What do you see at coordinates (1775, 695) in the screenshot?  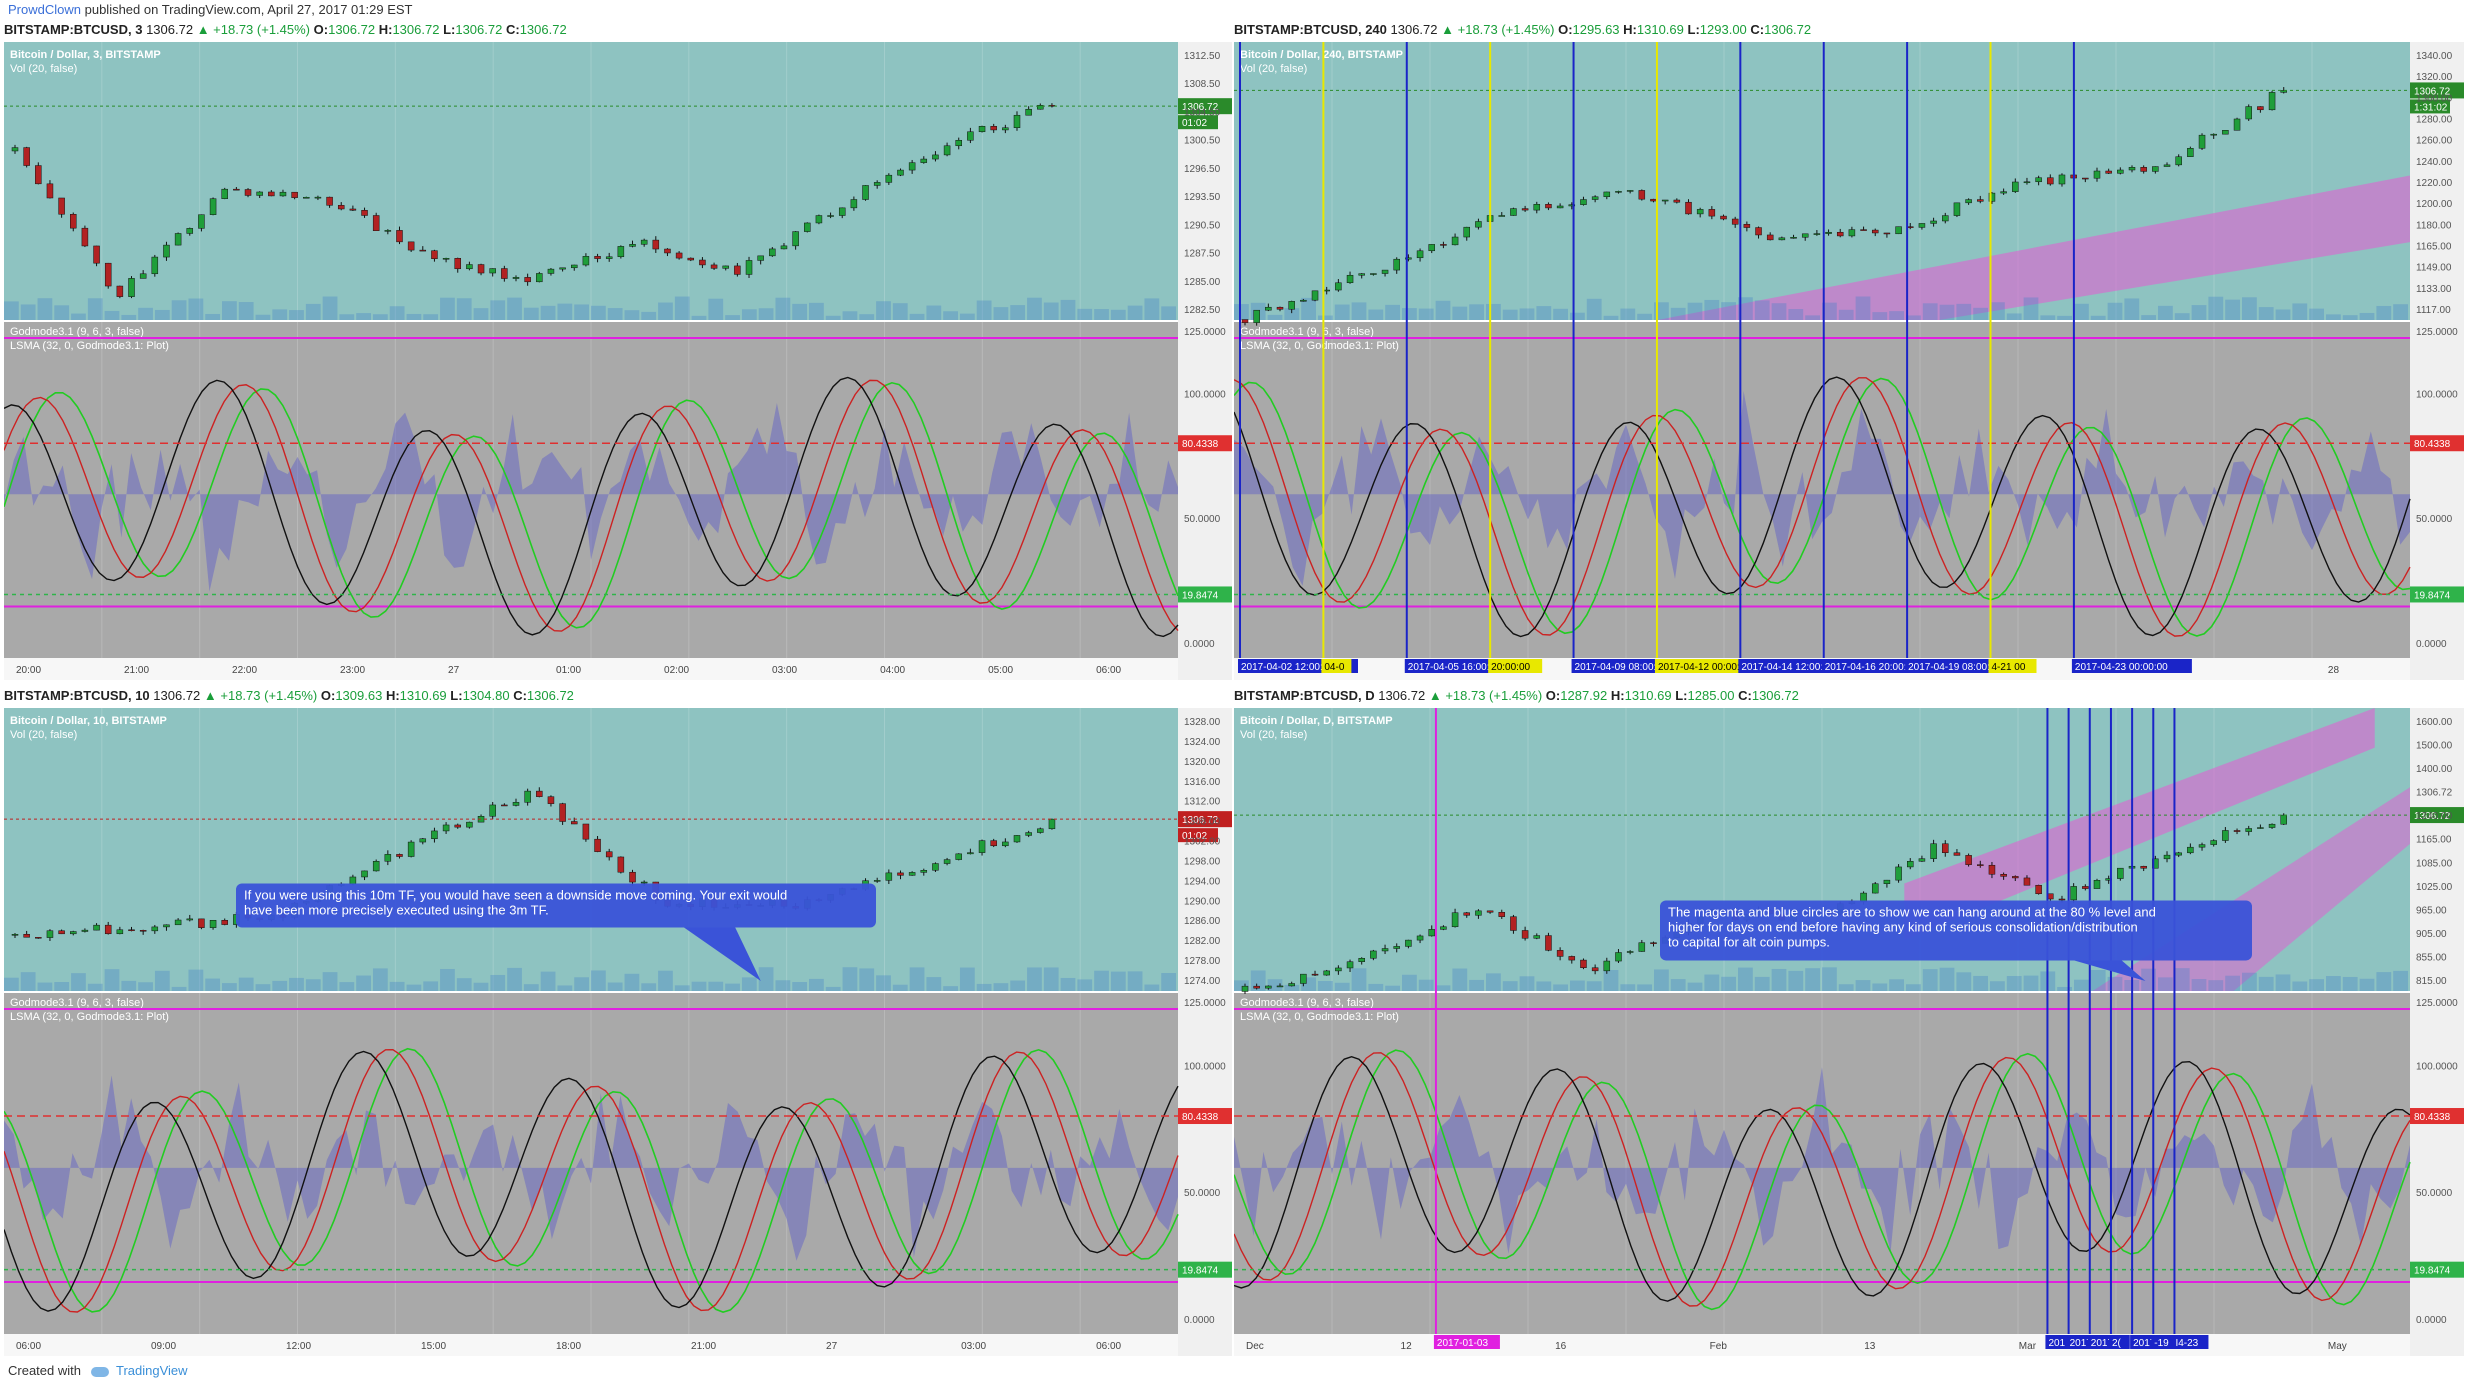 I see `close-value: 1306.72` at bounding box center [1775, 695].